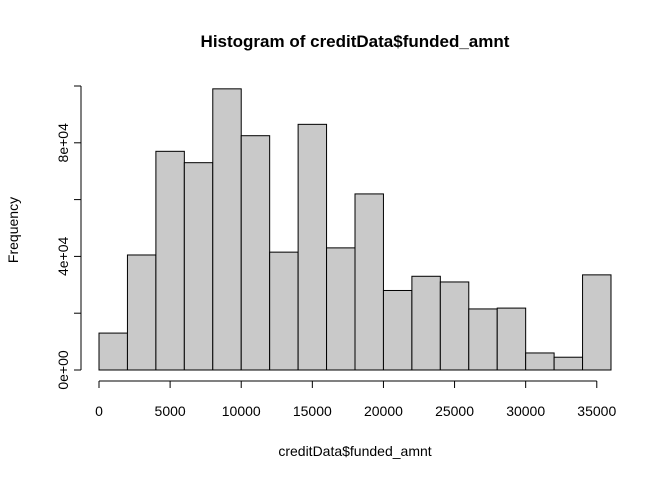 This screenshot has width=672, height=480. What do you see at coordinates (13, 230) in the screenshot?
I see `y-axis-label: Frequency` at bounding box center [13, 230].